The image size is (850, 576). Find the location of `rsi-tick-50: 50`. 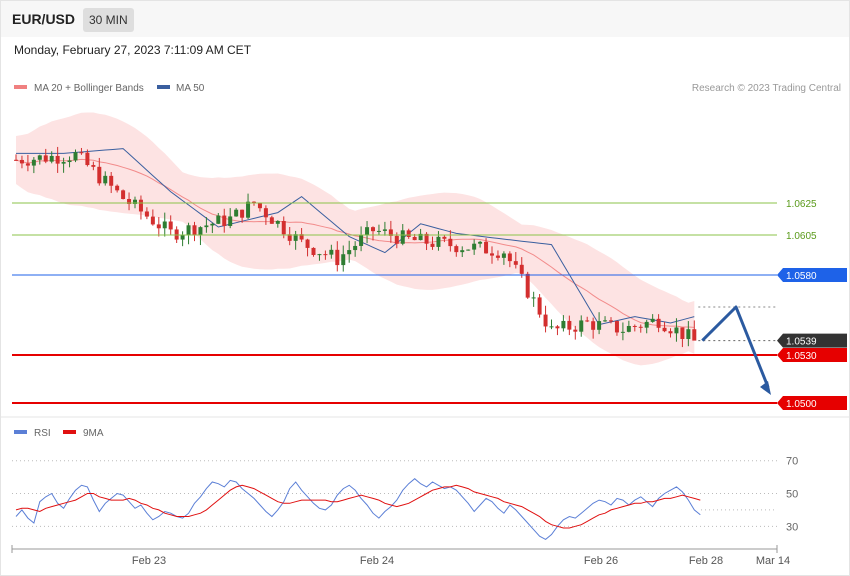

rsi-tick-50: 50 is located at coordinates (792, 495).